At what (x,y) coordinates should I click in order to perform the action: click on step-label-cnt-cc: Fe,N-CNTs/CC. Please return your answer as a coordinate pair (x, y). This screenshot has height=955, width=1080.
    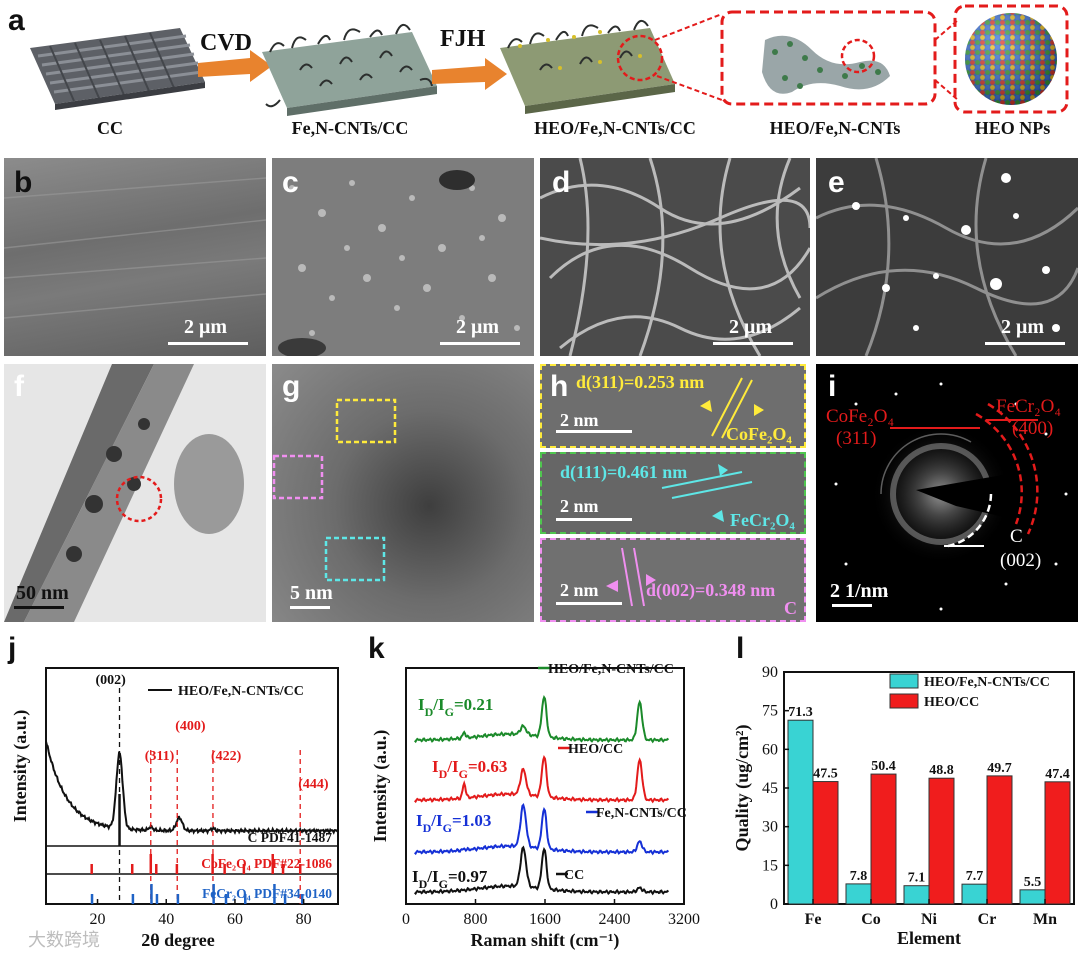
    Looking at the image, I should click on (350, 128).